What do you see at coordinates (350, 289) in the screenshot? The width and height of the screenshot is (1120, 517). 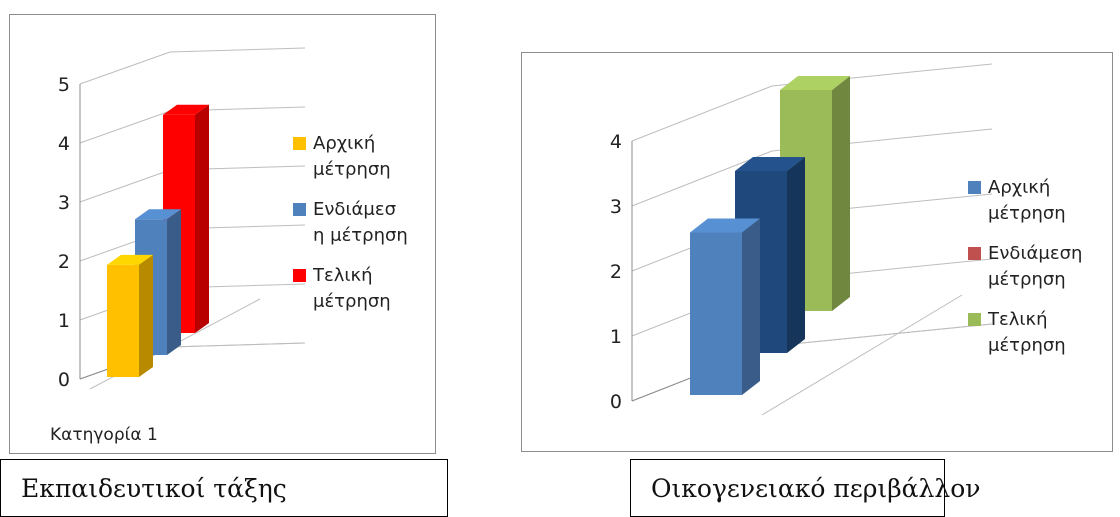 I see `chart-1-legend-item-3: Τελική μέτρηση` at bounding box center [350, 289].